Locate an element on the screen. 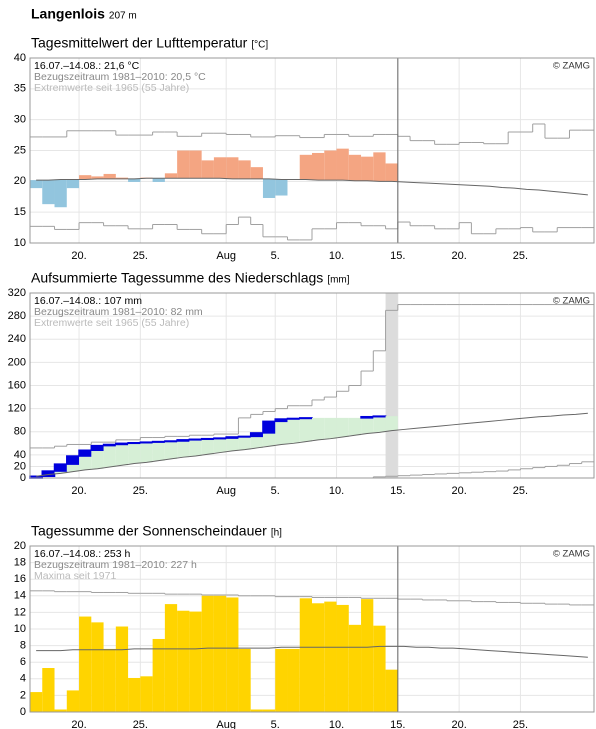 The height and width of the screenshot is (729, 596). y-tick-label: 16 is located at coordinates (20, 579).